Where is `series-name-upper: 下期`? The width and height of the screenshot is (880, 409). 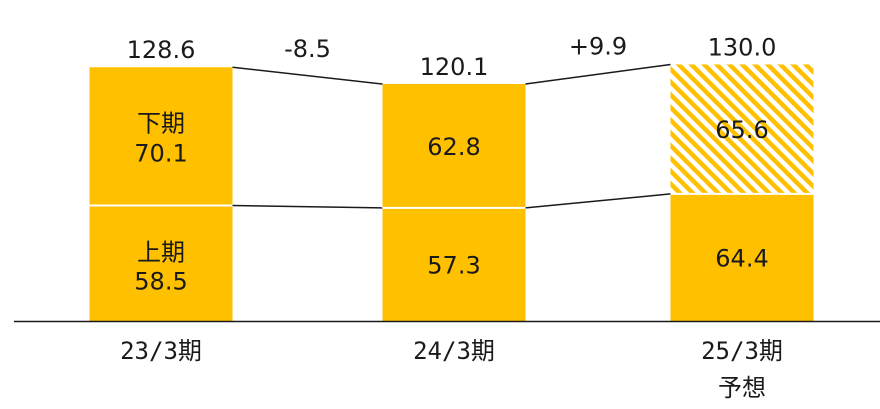 series-name-upper: 下期 is located at coordinates (161, 123).